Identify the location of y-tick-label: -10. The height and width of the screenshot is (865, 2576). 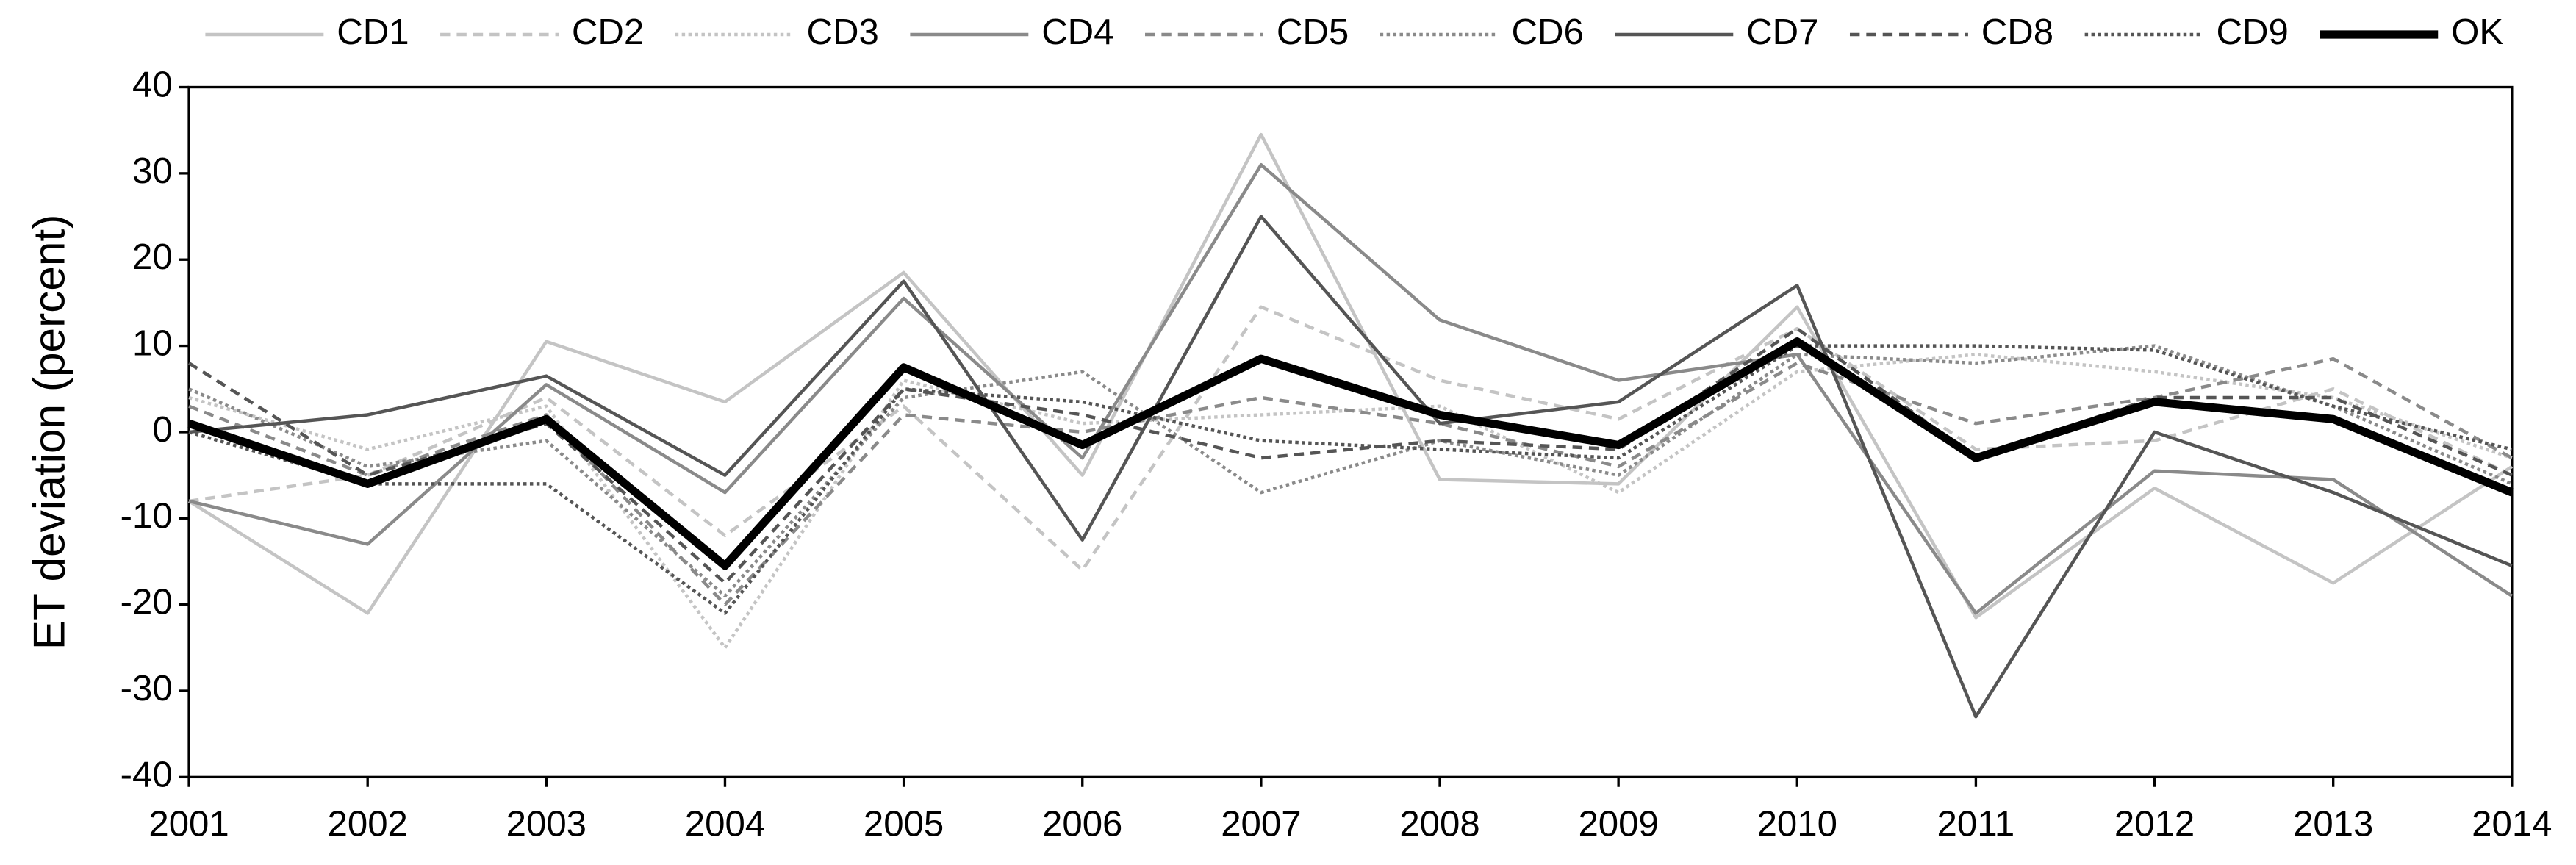
(147, 515).